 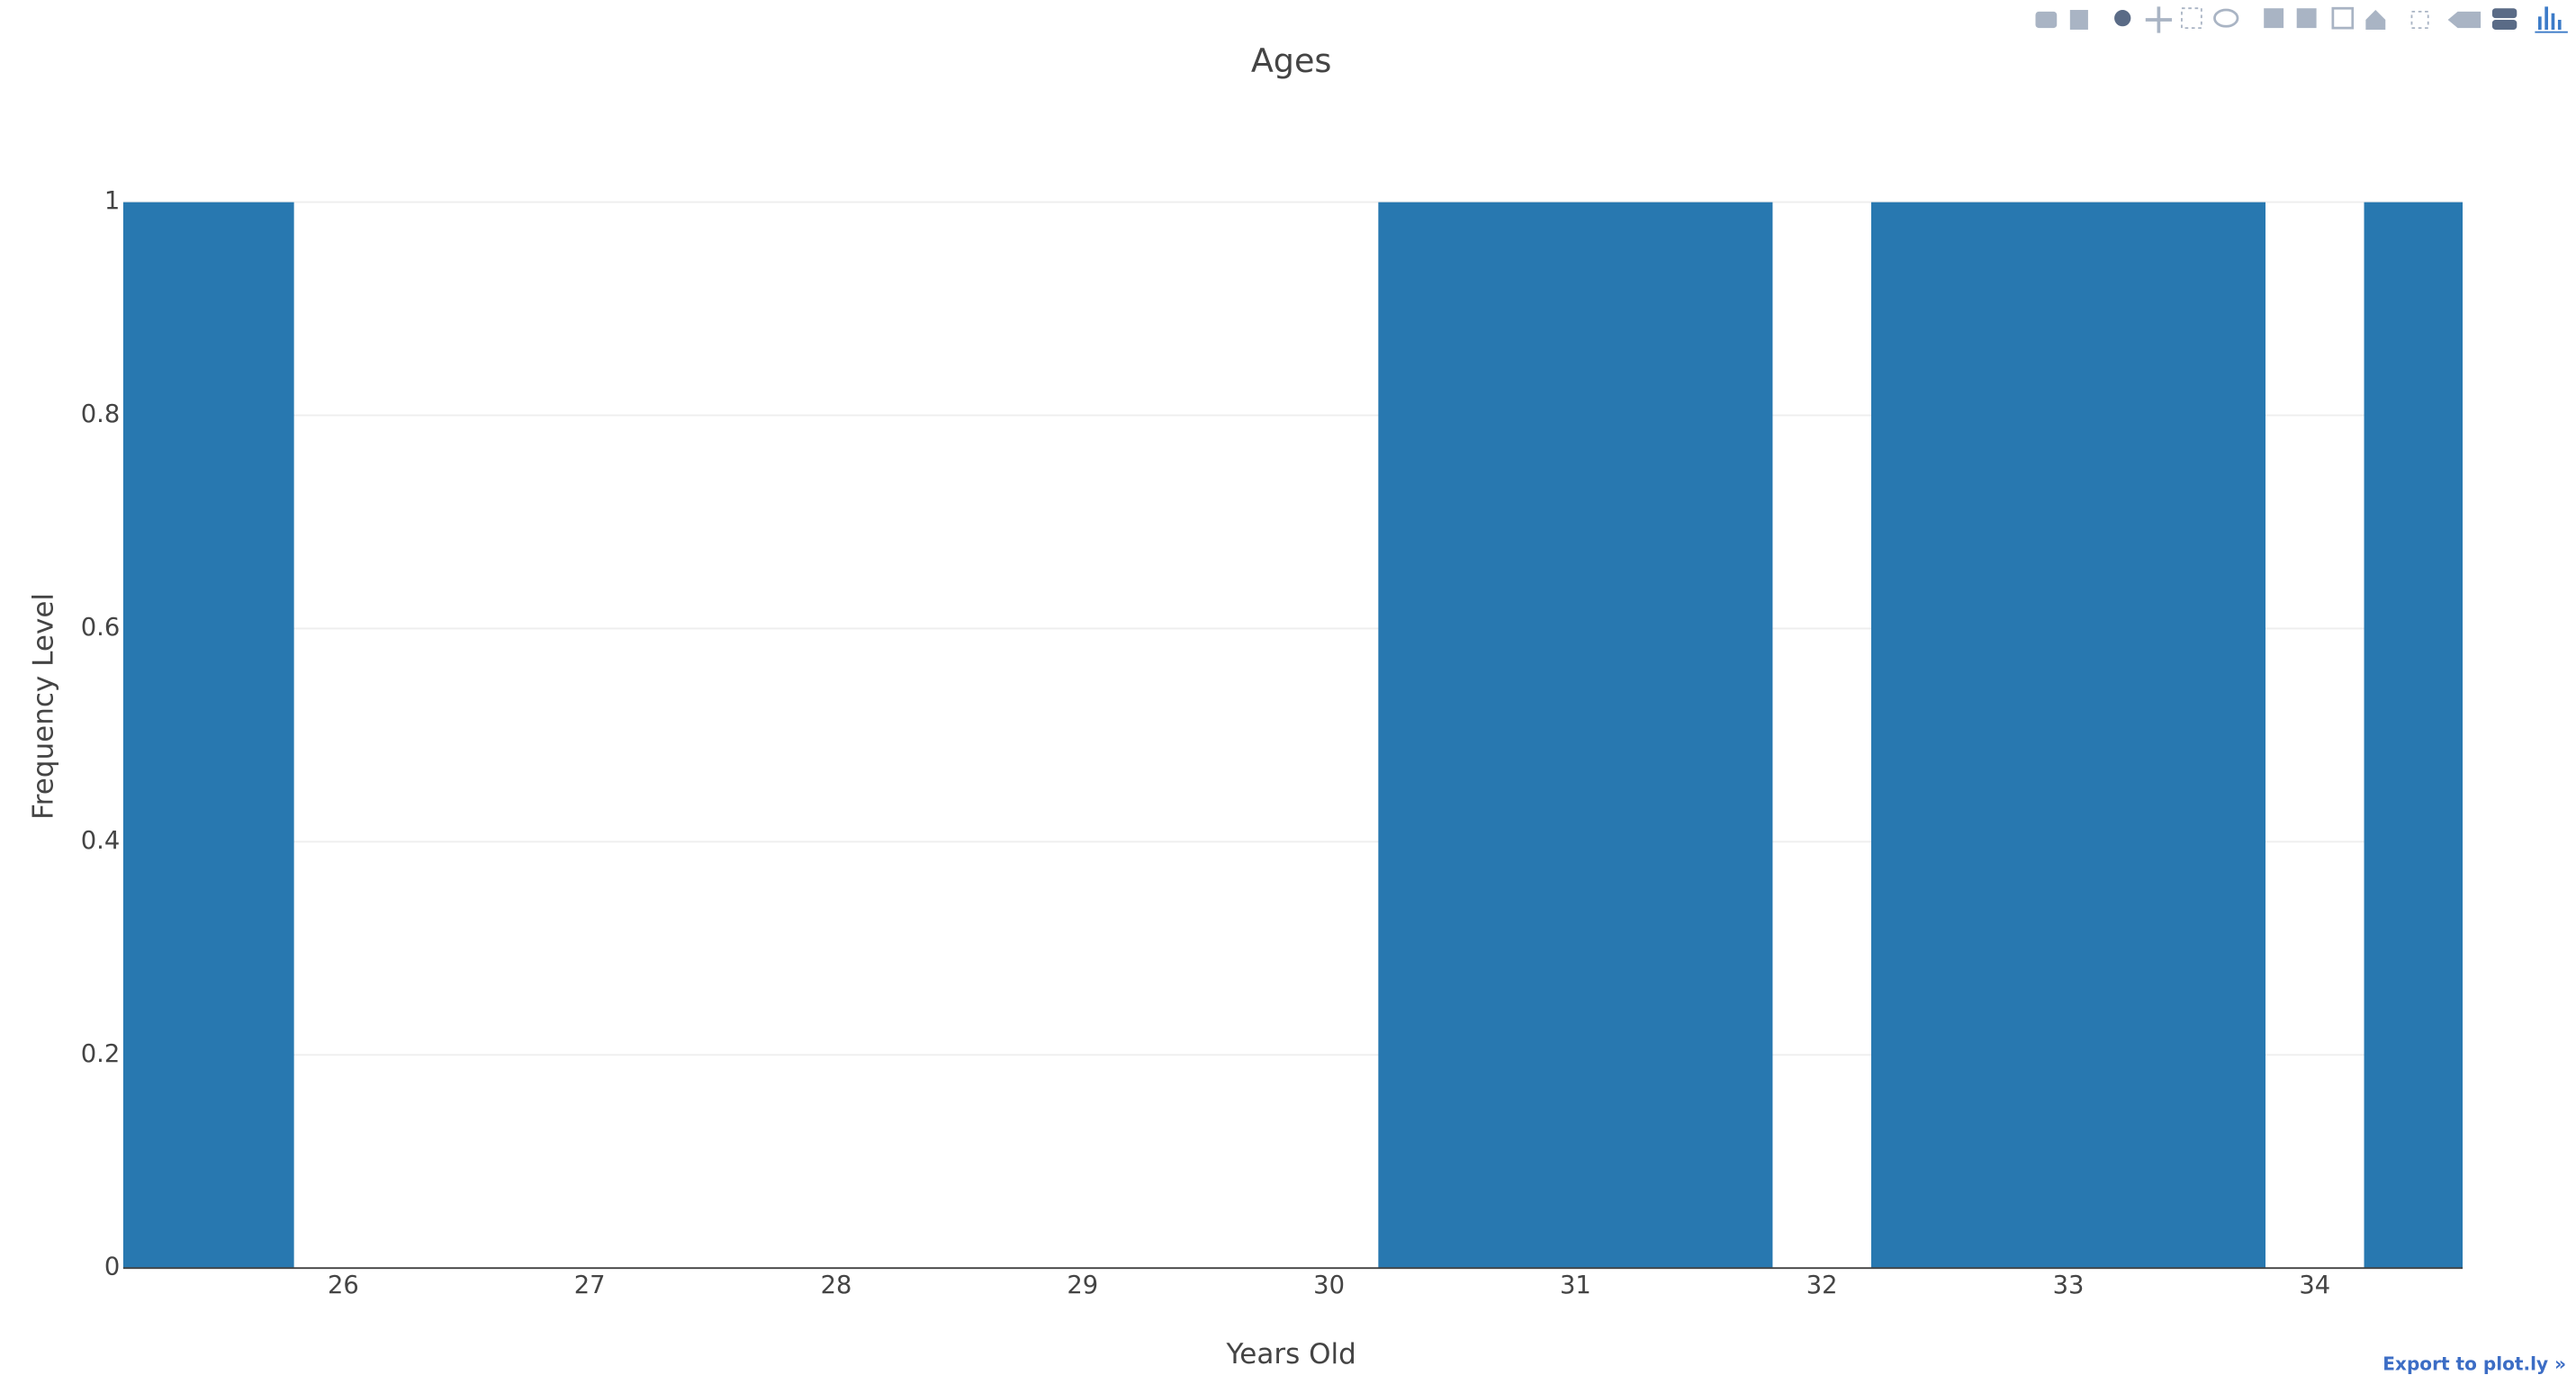 What do you see at coordinates (2551, 19) in the screenshot?
I see `plotly-logo` at bounding box center [2551, 19].